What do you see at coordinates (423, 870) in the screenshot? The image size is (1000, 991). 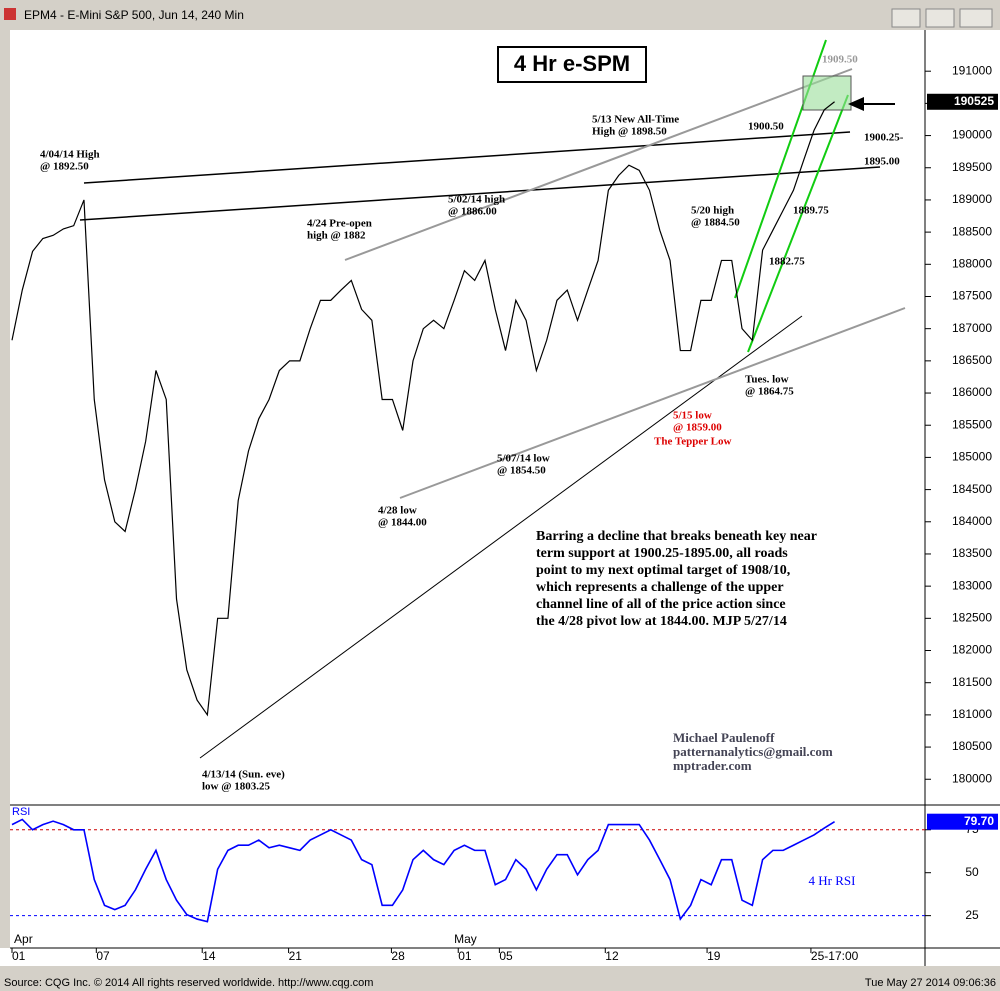 I see `rsi-line` at bounding box center [423, 870].